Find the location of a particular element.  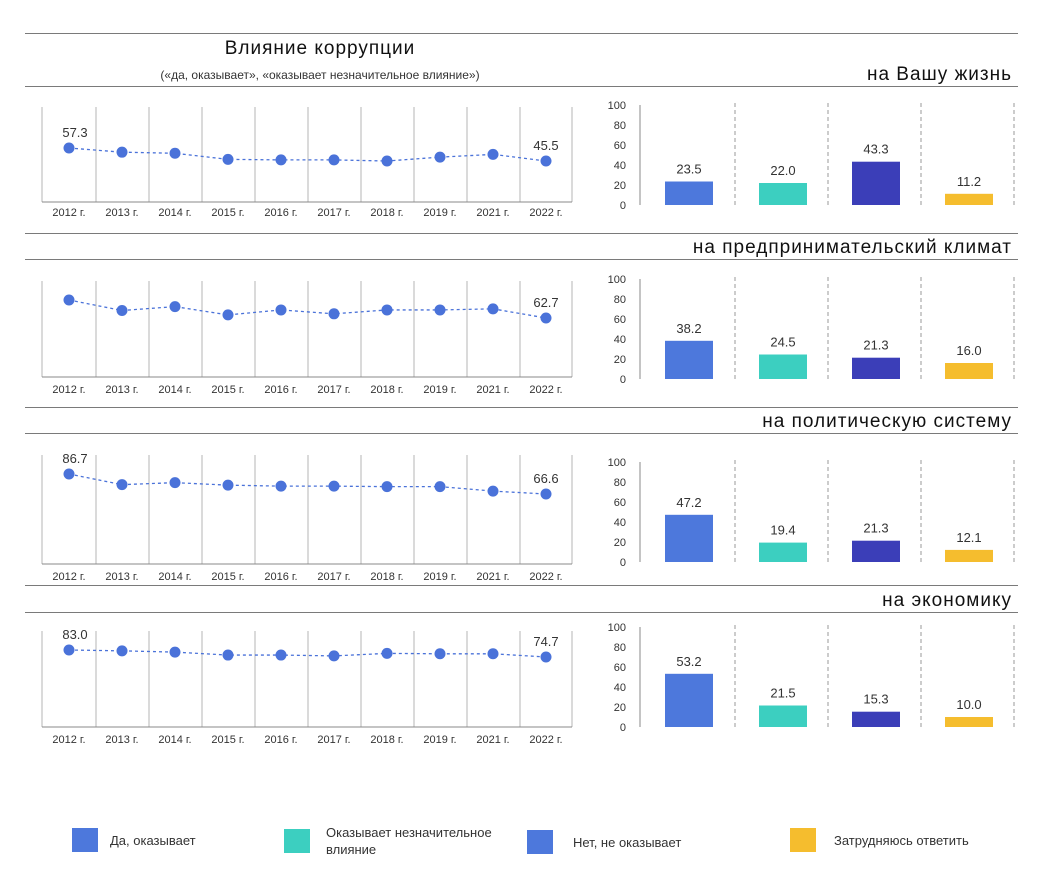

year-tick-label-business: 2018 г. is located at coordinates (386, 390).